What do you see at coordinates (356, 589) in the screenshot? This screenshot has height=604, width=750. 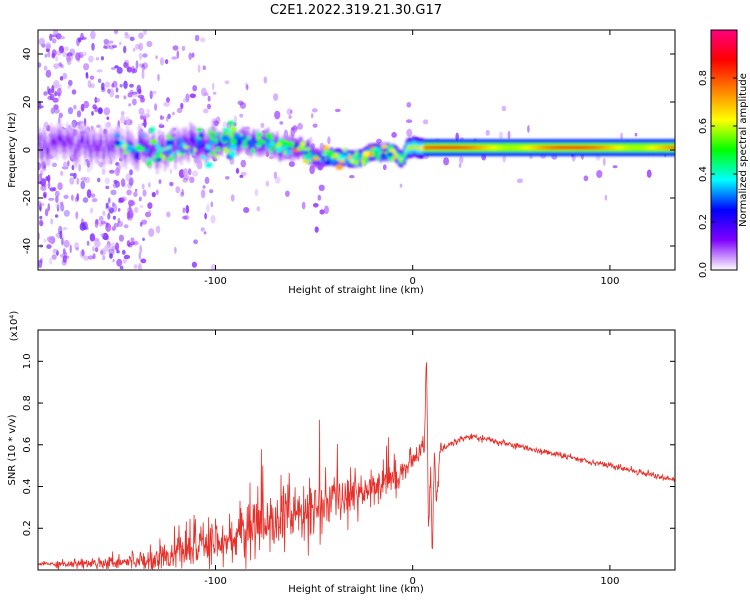 I see `snr-x-axis-label: Height of straight line (km)` at bounding box center [356, 589].